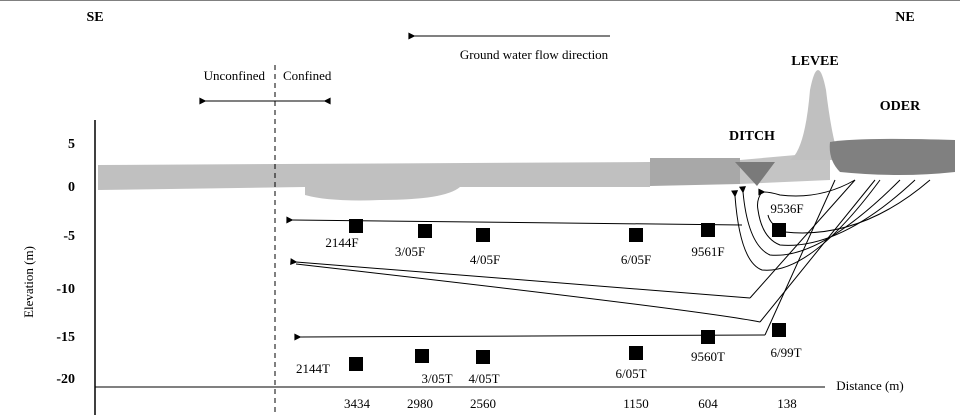 The height and width of the screenshot is (417, 960). Describe the element at coordinates (630, 373) in the screenshot. I see `well-label: 6/05T` at that location.